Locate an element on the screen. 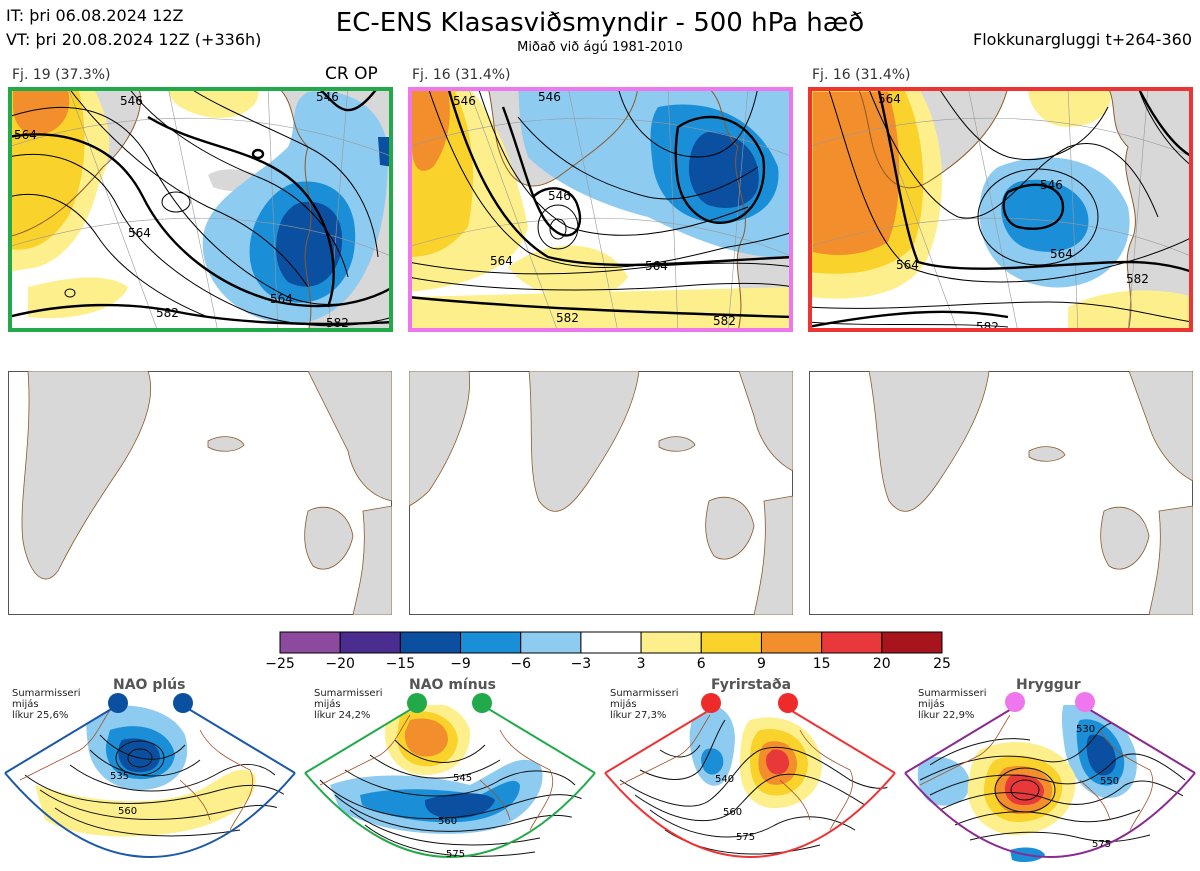  regime-4-svg: 530 550 575 is located at coordinates (1050, 780).